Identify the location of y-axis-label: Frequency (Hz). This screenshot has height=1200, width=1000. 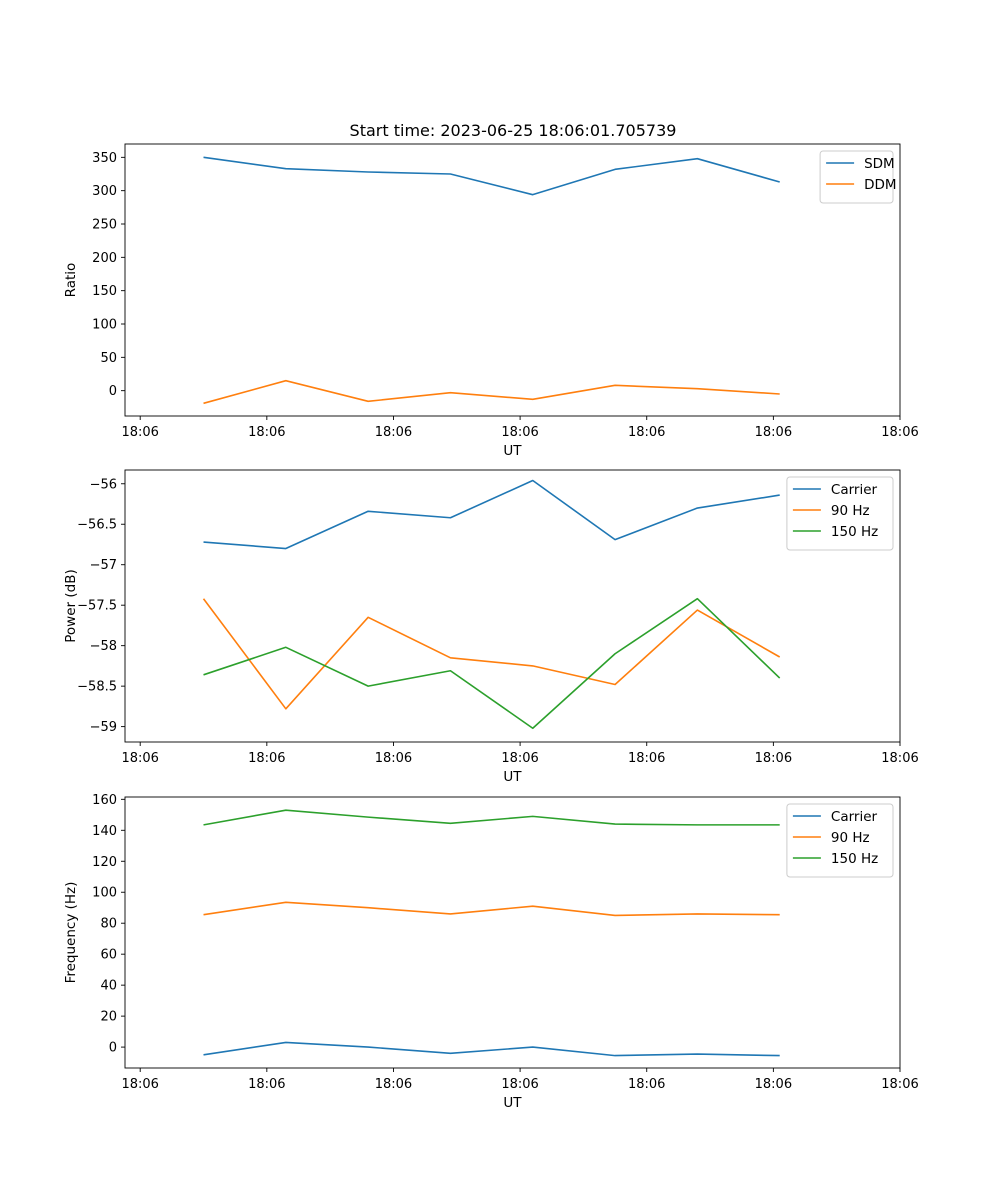
(71, 933).